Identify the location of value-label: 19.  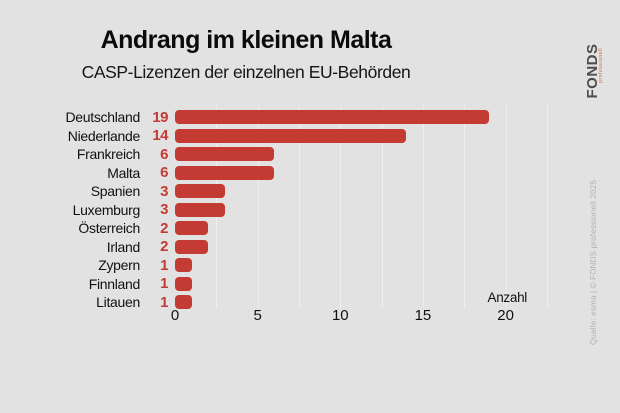
(160, 117).